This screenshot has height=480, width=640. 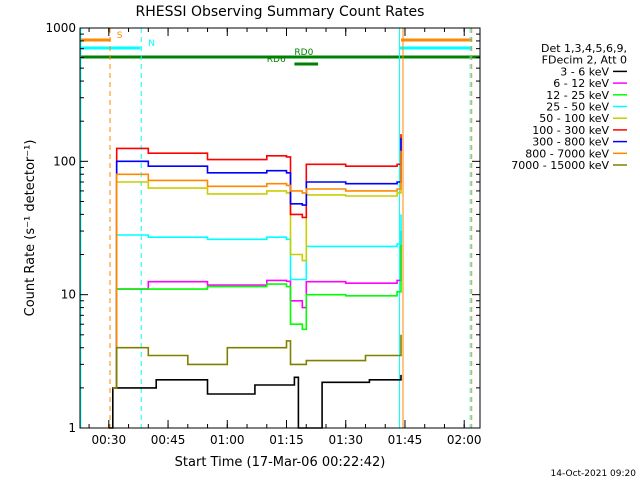 What do you see at coordinates (151, 44) in the screenshot?
I see `flag-label: N` at bounding box center [151, 44].